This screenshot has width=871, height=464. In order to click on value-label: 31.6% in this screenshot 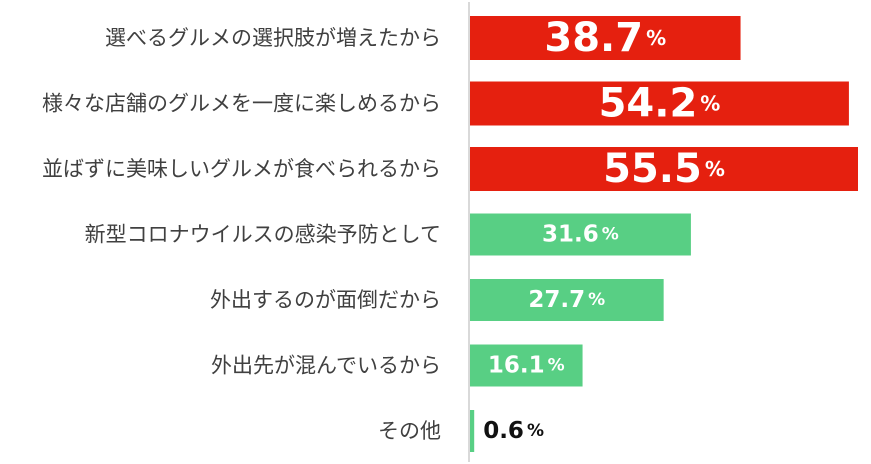, I will do `click(580, 235)`.